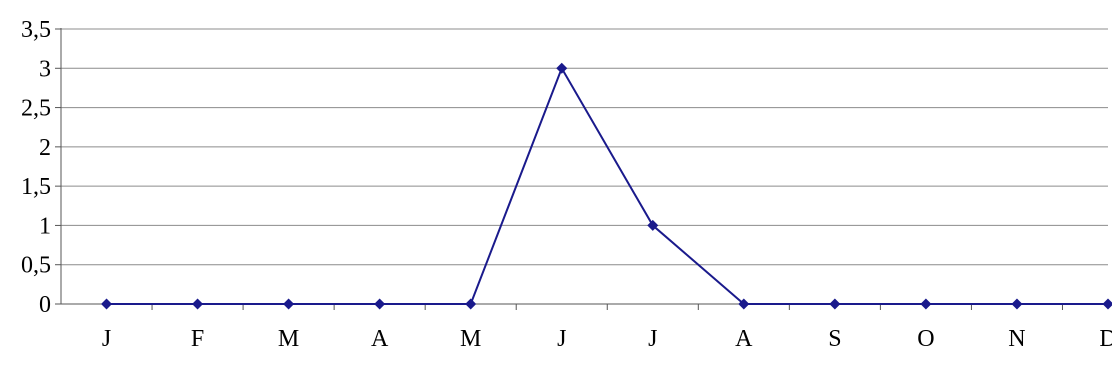 Image resolution: width=1112 pixels, height=380 pixels. I want to click on y-tick-label: 2, so click(45, 148).